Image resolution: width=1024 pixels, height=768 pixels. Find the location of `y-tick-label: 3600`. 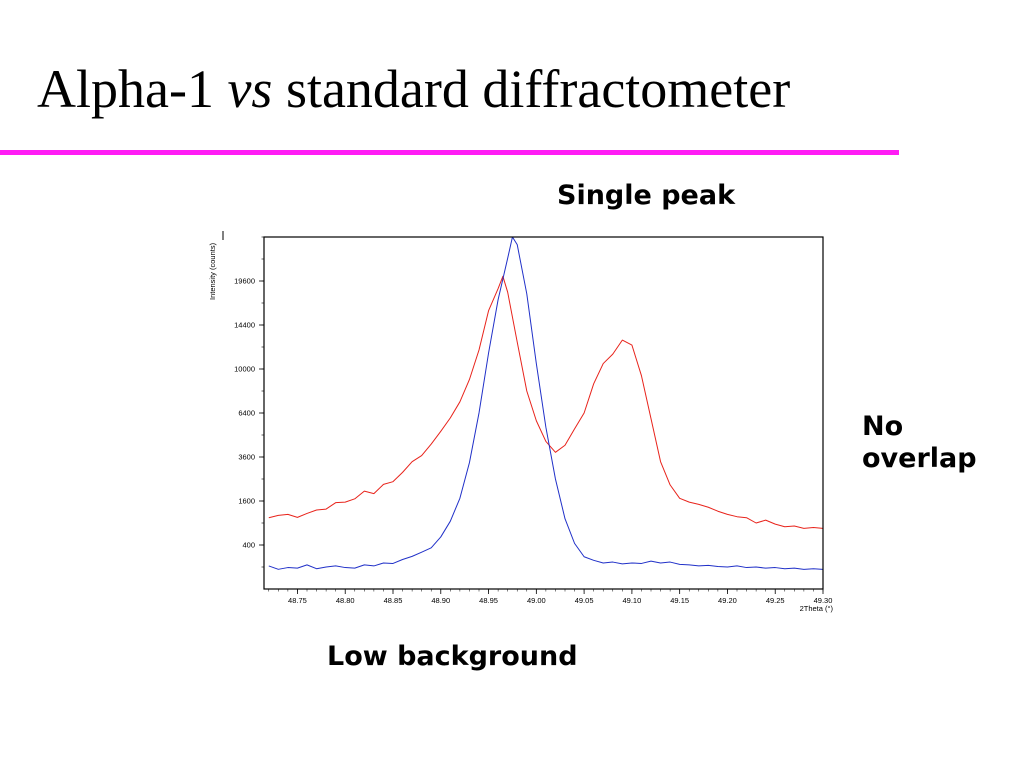

y-tick-label: 3600 is located at coordinates (246, 457).